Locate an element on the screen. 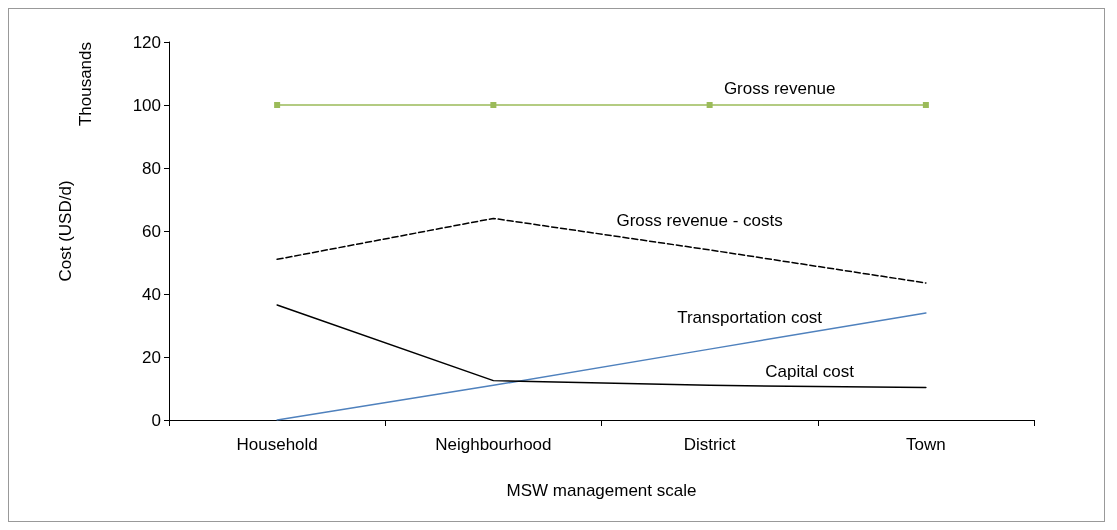 The height and width of the screenshot is (530, 1117). y-tick-label: 100 is located at coordinates (146, 105).